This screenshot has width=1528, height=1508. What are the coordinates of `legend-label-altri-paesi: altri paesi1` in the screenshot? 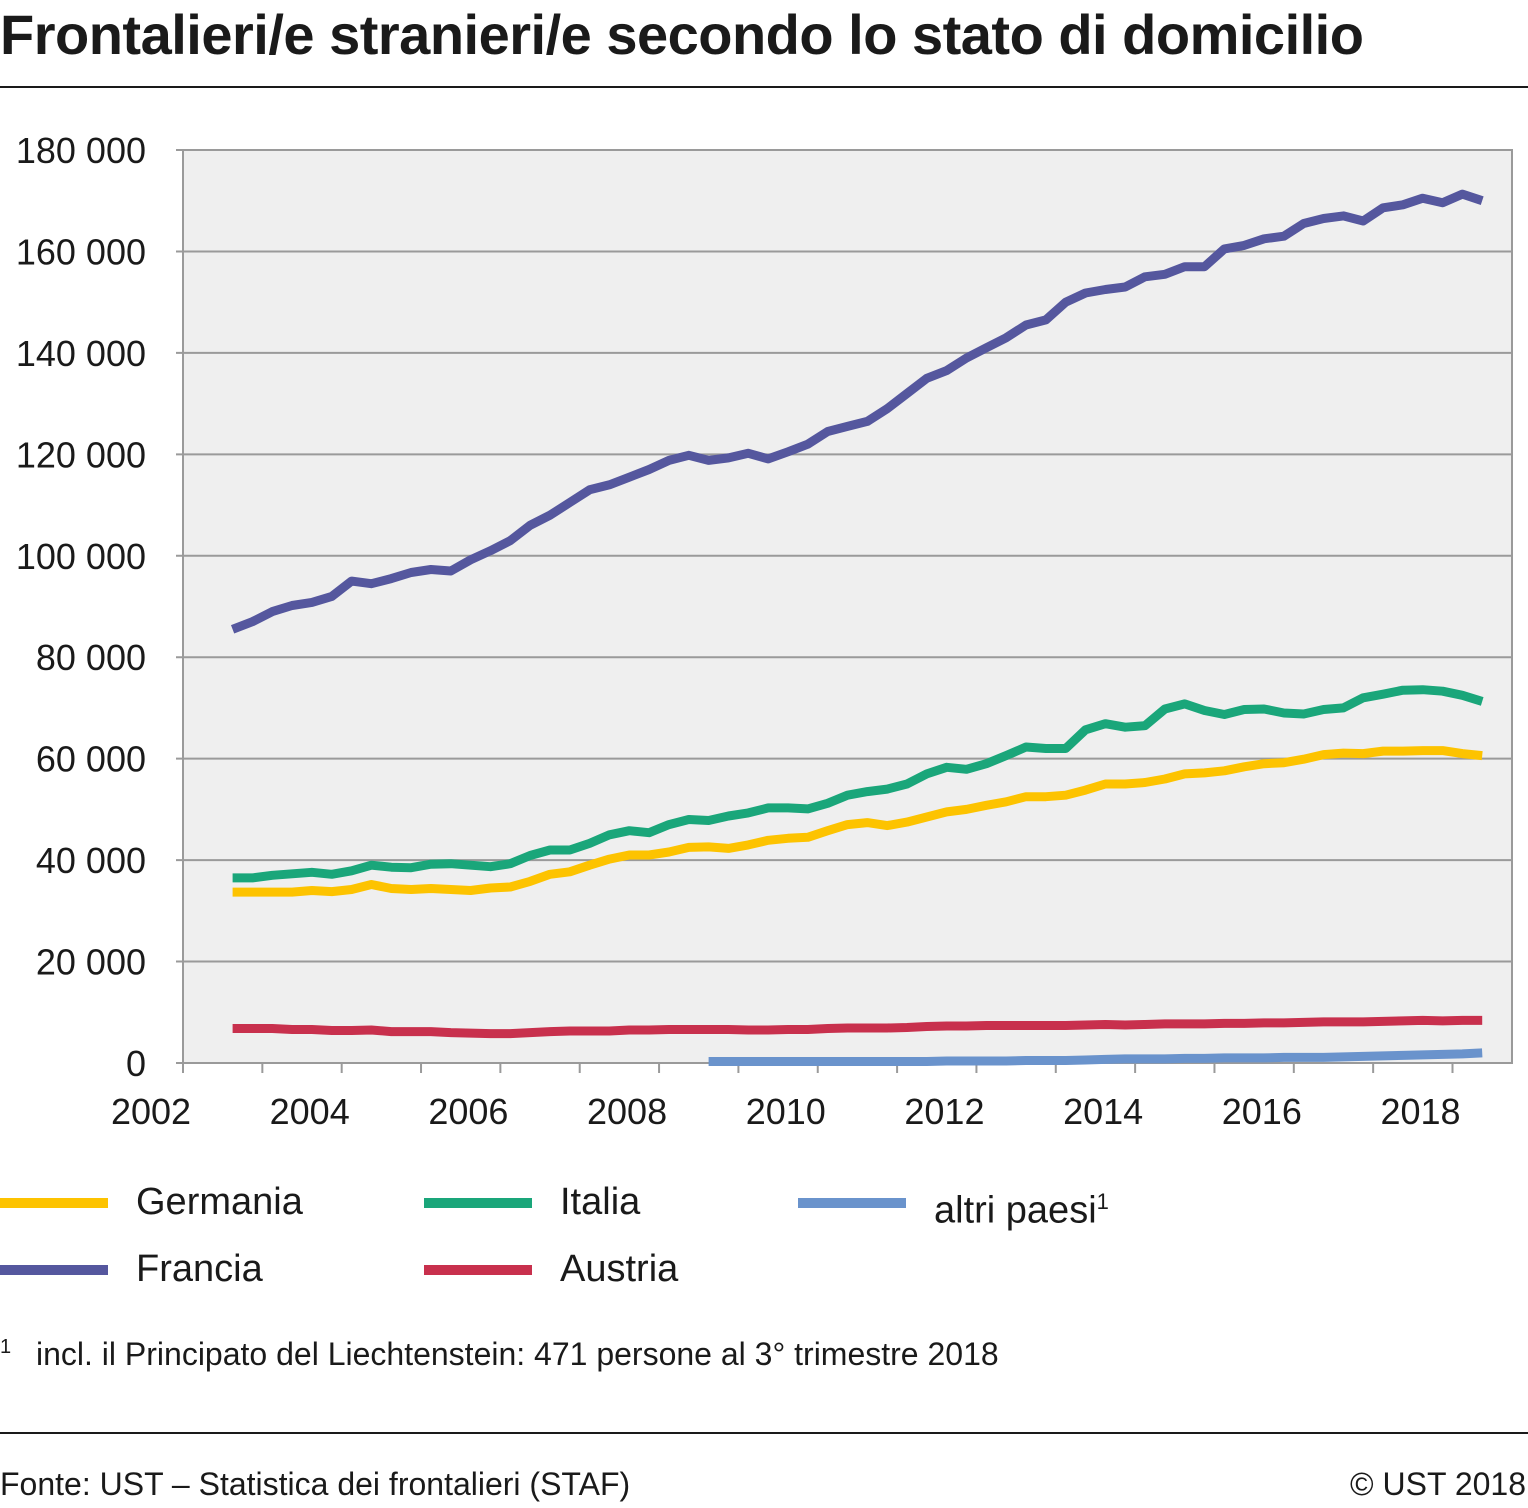 It's located at (1021, 1206).